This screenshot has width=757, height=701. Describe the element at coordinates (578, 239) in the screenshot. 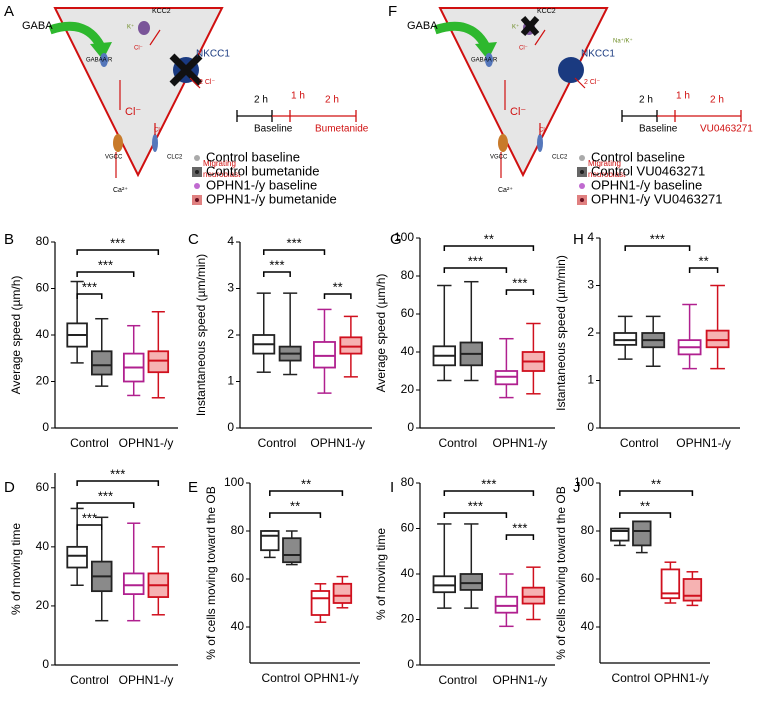

I see `panel-letter: H` at that location.